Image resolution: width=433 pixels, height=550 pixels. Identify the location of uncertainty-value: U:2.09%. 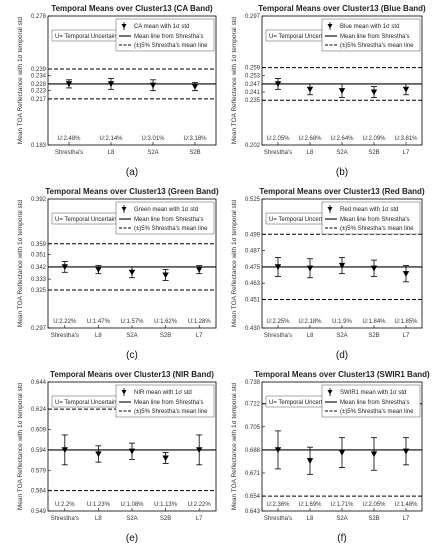
(374, 139).